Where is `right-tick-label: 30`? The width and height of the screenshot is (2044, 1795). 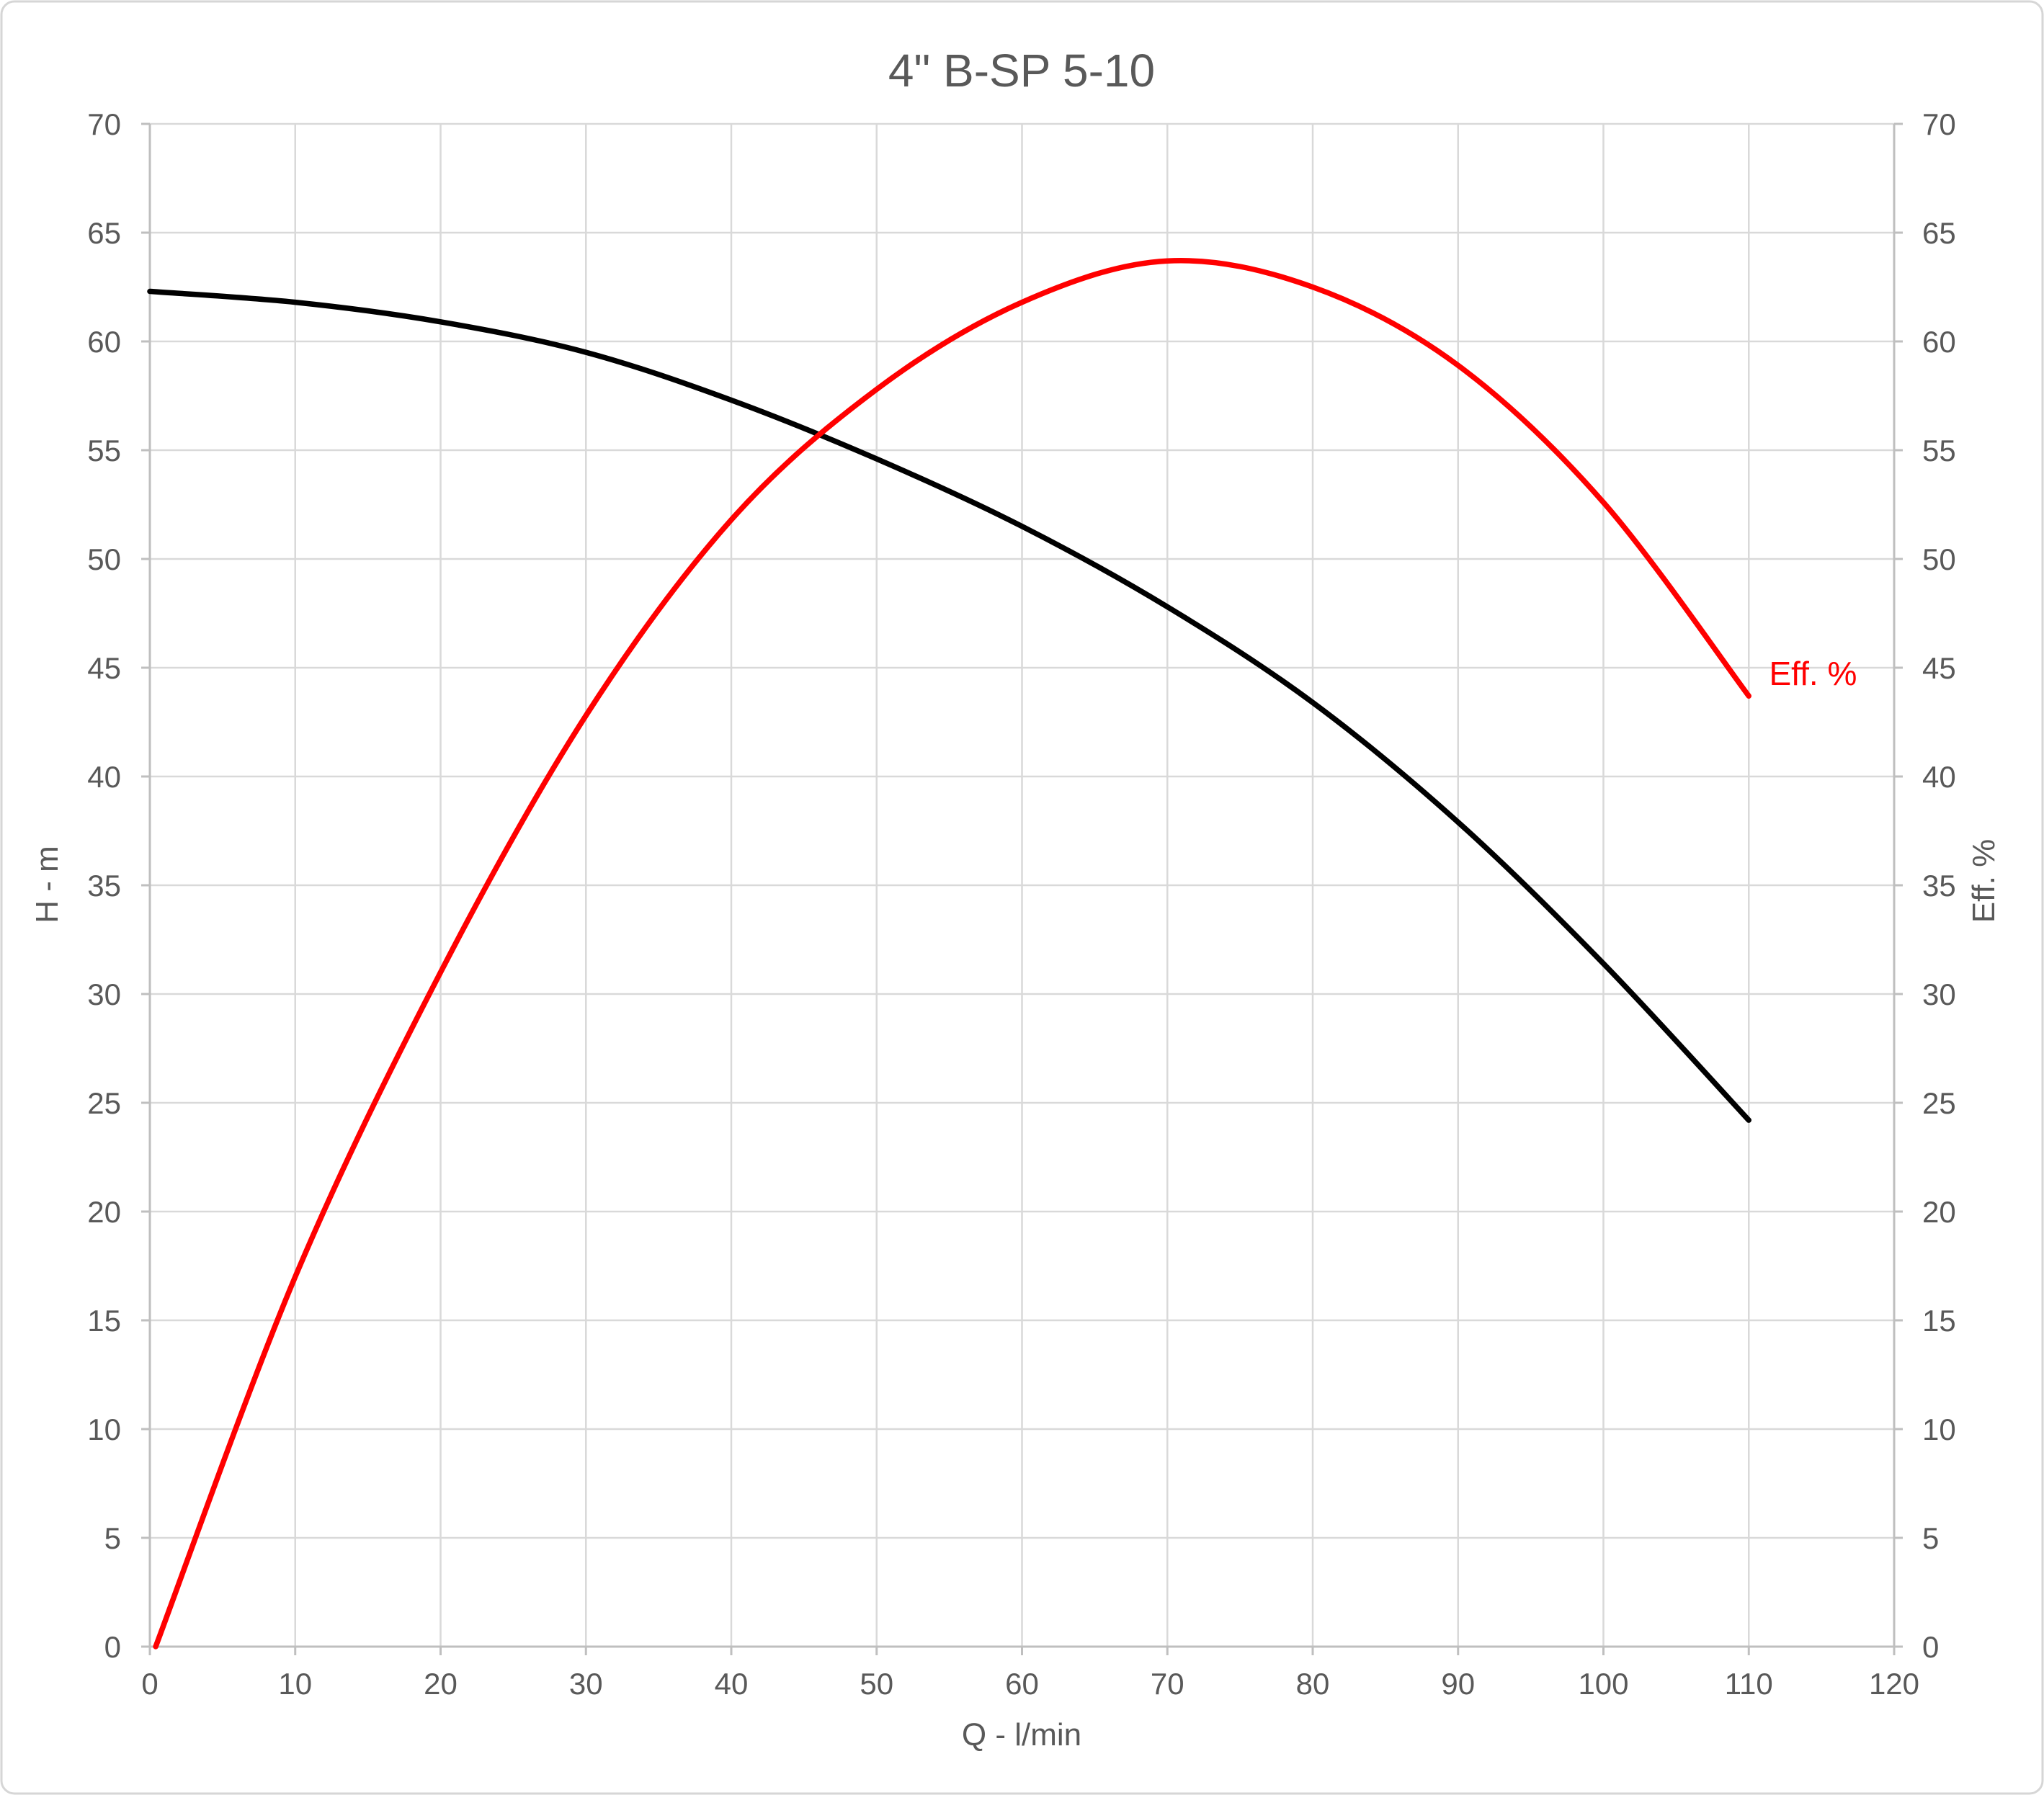 right-tick-label: 30 is located at coordinates (1939, 994).